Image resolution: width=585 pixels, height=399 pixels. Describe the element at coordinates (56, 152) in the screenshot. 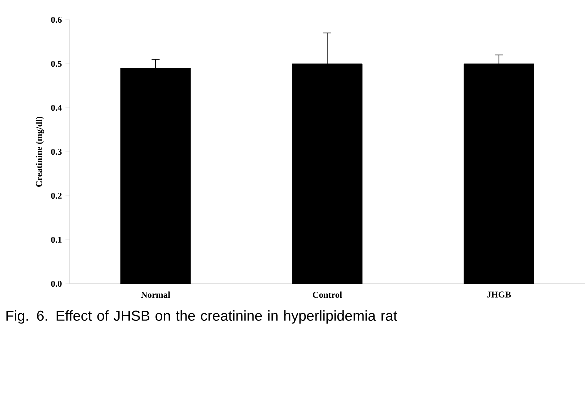

I see `y-tick-label: 0.3` at that location.